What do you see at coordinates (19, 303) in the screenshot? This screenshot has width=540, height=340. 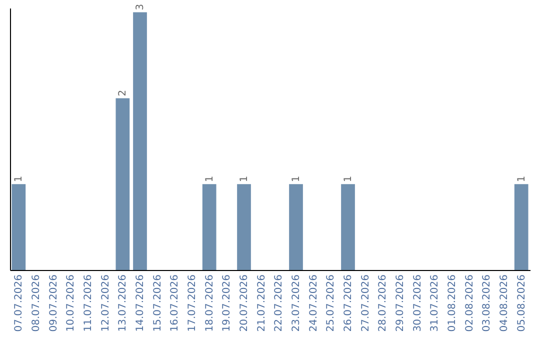 I see `x-tick-label: 07.07.2026` at bounding box center [19, 303].